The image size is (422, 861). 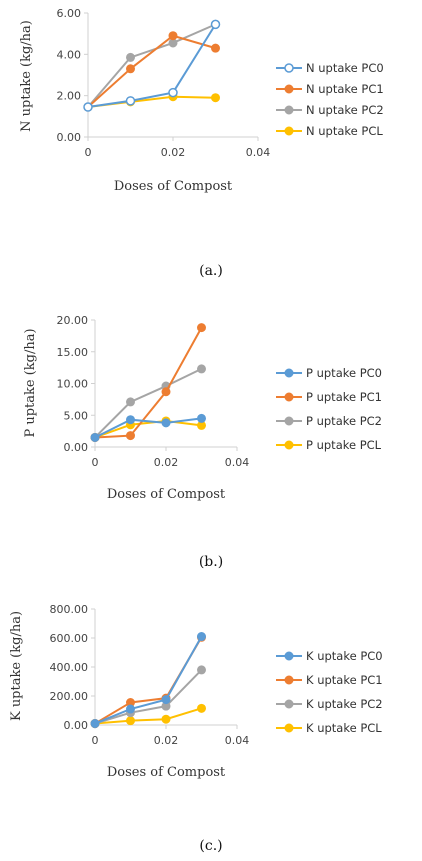 What do you see at coordinates (73, 320) in the screenshot?
I see `y-tick-label: 20.00` at bounding box center [73, 320].